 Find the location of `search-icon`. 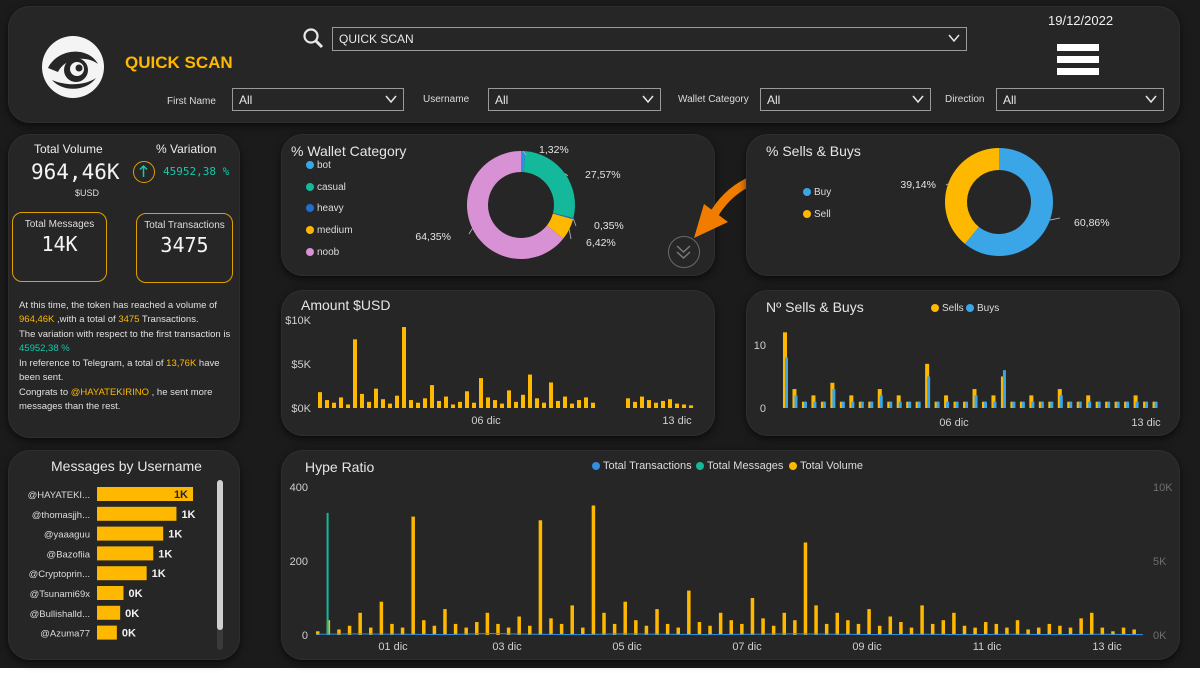

search-icon is located at coordinates (313, 38).